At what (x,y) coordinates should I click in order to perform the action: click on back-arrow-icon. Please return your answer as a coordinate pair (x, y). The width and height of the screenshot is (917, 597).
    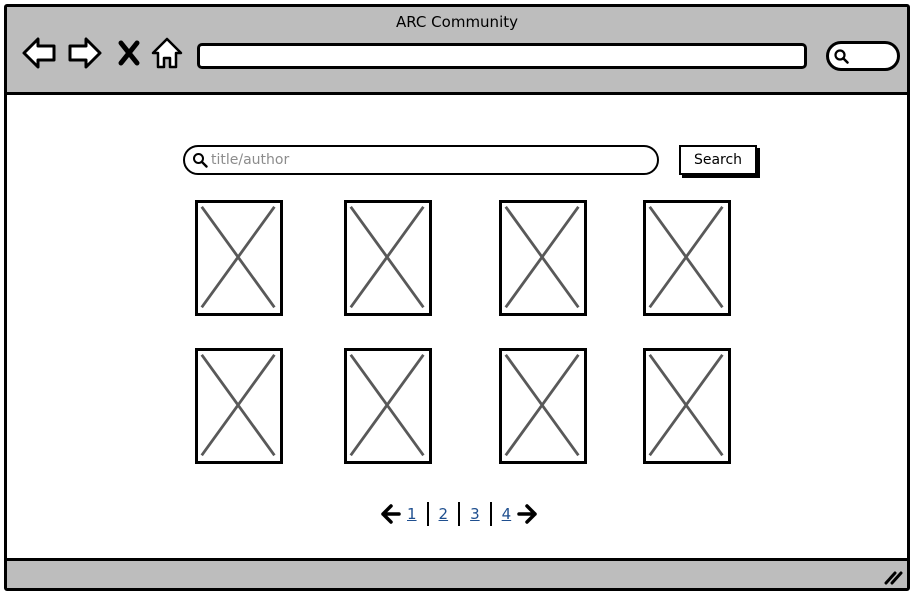
    Looking at the image, I should click on (39, 53).